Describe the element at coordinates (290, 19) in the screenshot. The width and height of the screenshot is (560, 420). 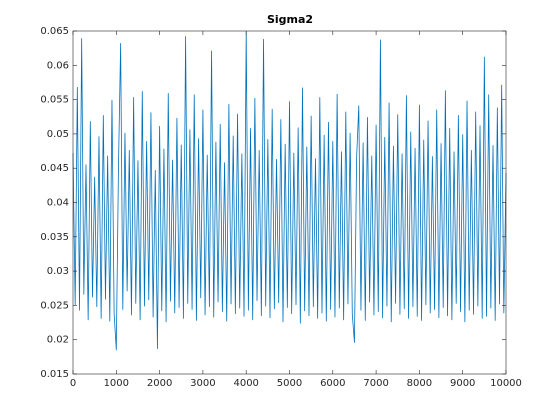
I see `chart-title: Sigma2` at that location.